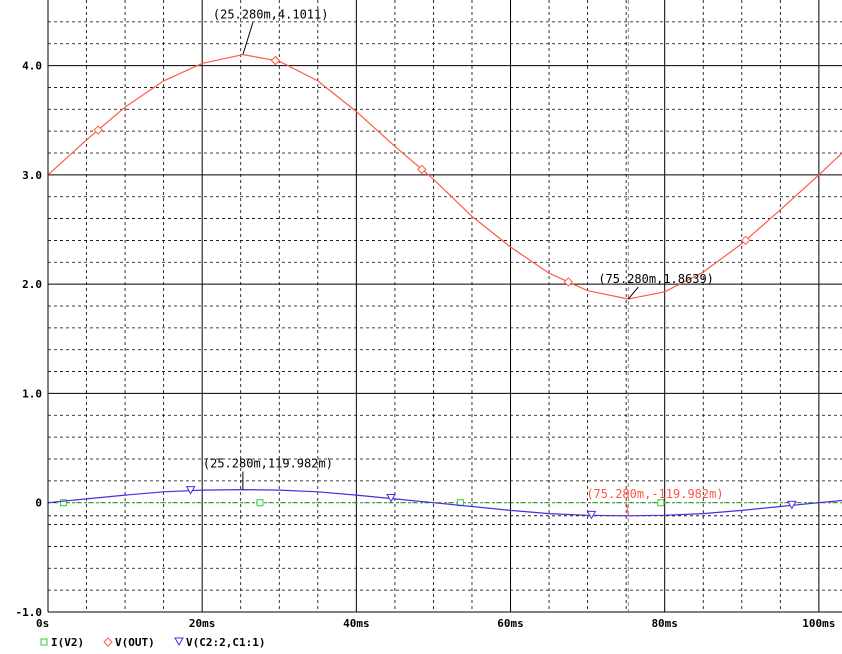 The image size is (842, 654). I want to click on x-tick-label: 60ms, so click(510, 623).